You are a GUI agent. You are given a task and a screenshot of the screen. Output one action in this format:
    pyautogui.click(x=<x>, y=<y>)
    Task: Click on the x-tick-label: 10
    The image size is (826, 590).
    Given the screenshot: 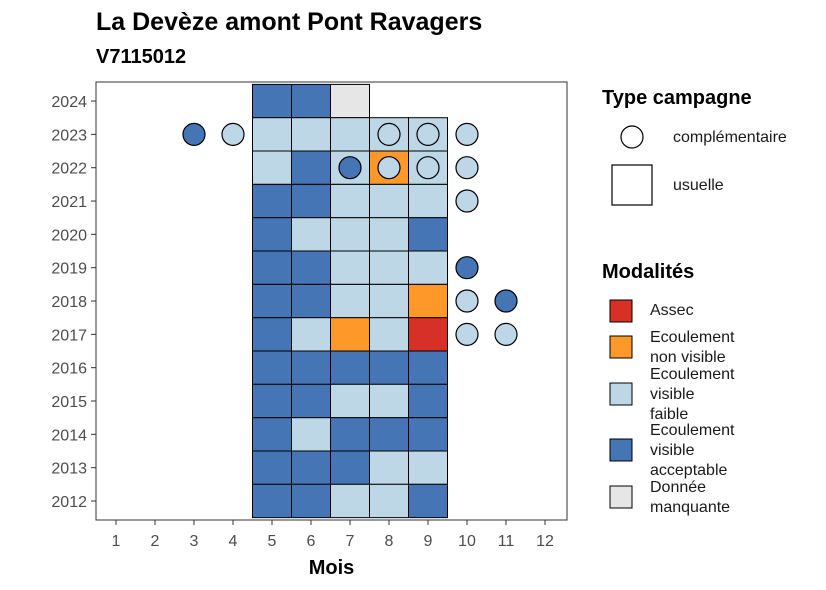 What is the action you would take?
    pyautogui.click(x=467, y=541)
    